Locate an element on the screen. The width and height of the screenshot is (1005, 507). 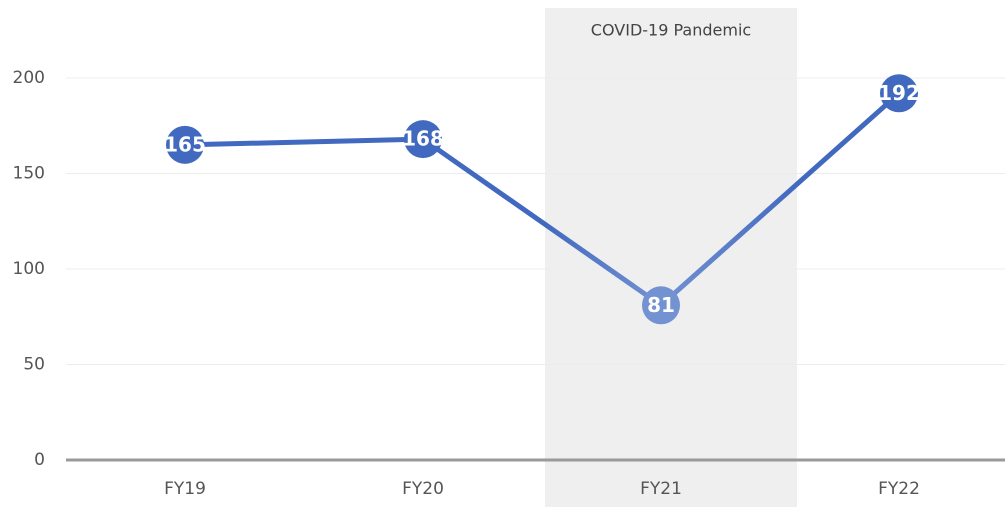
y-tick-label: 200 is located at coordinates (29, 78).